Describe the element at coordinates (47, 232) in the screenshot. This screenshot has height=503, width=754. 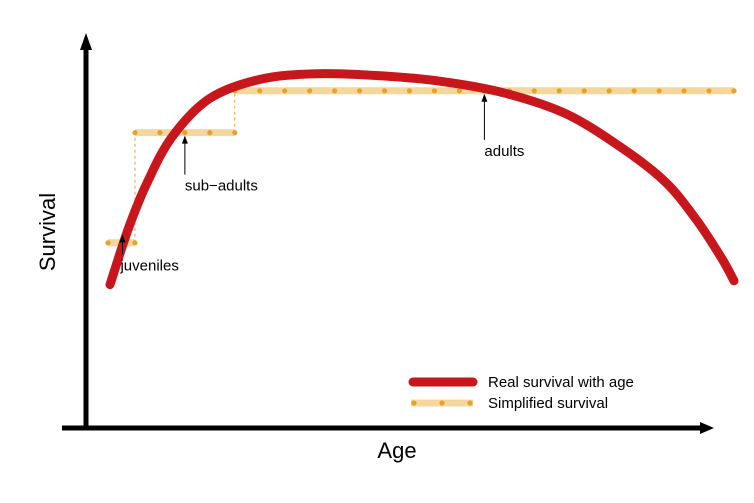
I see `y-axis-label: Survival` at that location.